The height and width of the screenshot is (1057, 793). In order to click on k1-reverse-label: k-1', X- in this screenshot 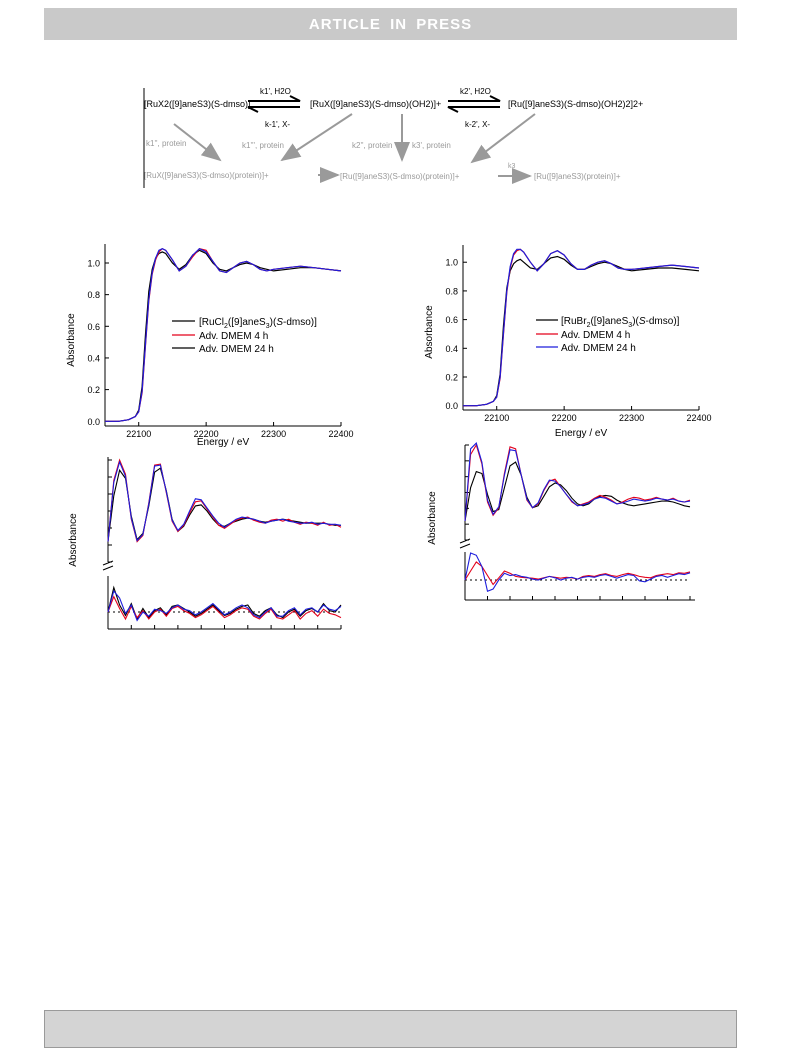, I will do `click(277, 124)`.